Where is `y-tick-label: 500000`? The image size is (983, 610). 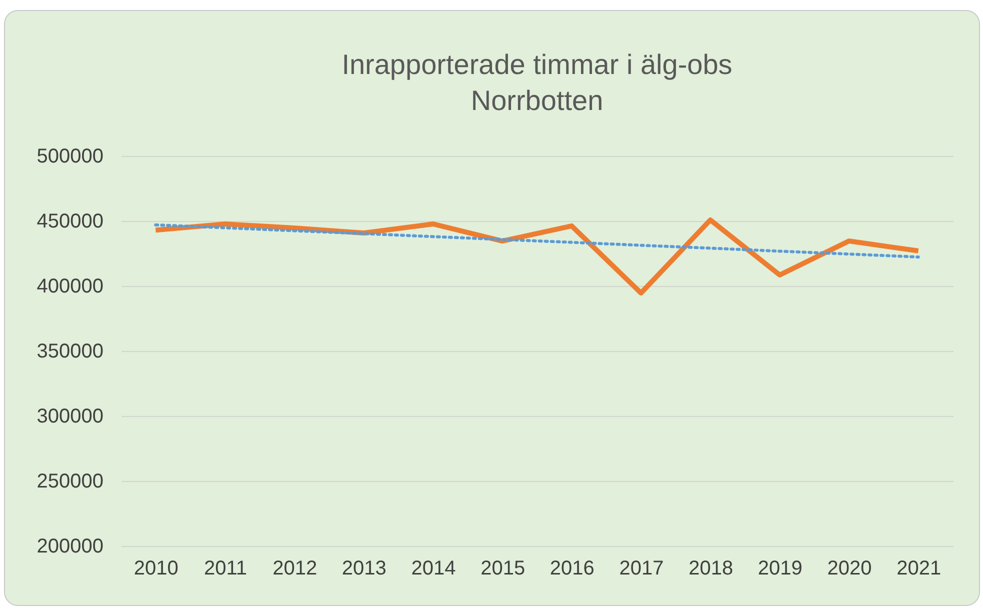
y-tick-label: 500000 is located at coordinates (70, 157).